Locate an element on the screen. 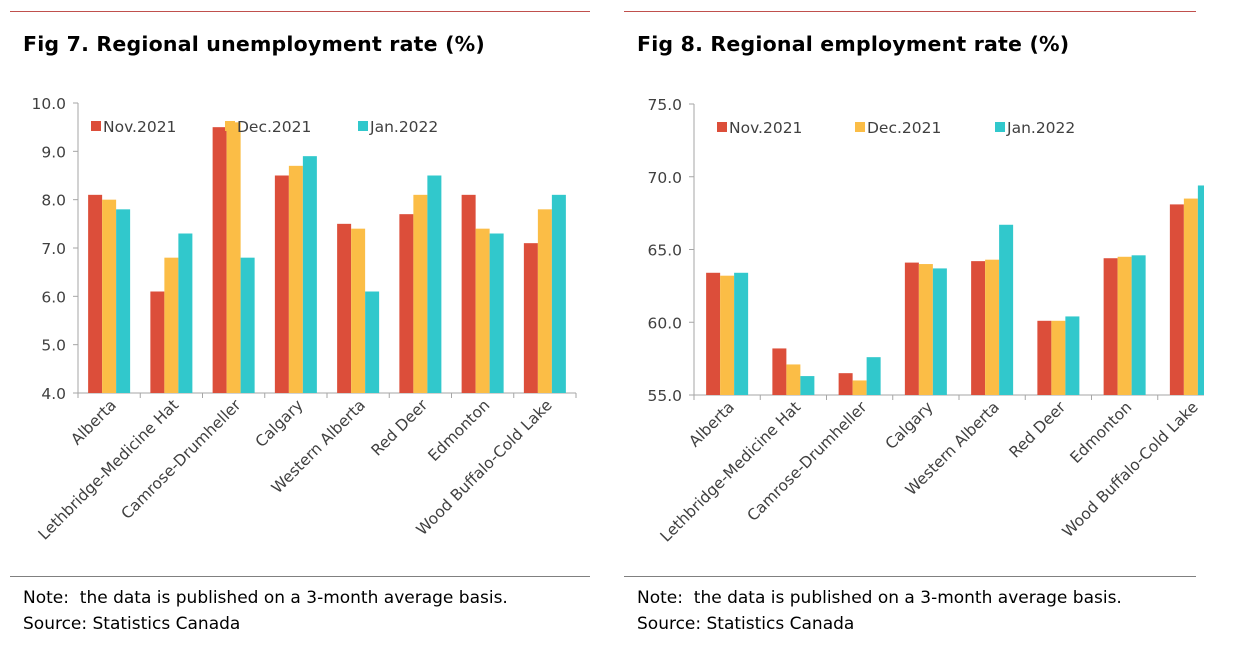  y-tick-label: 75.0 is located at coordinates (664, 105).